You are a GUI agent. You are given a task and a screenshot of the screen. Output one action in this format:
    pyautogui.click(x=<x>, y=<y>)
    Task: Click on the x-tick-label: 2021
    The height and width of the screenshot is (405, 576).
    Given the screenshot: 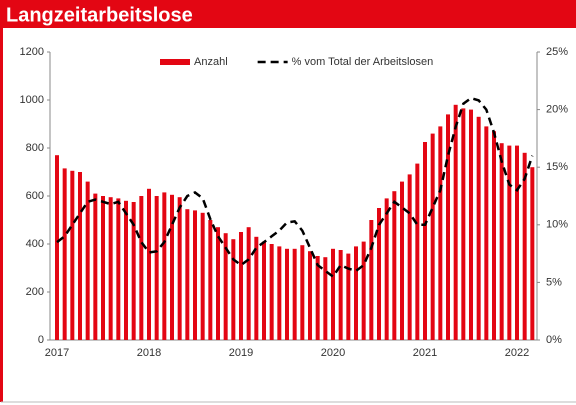 What is the action you would take?
    pyautogui.click(x=425, y=353)
    